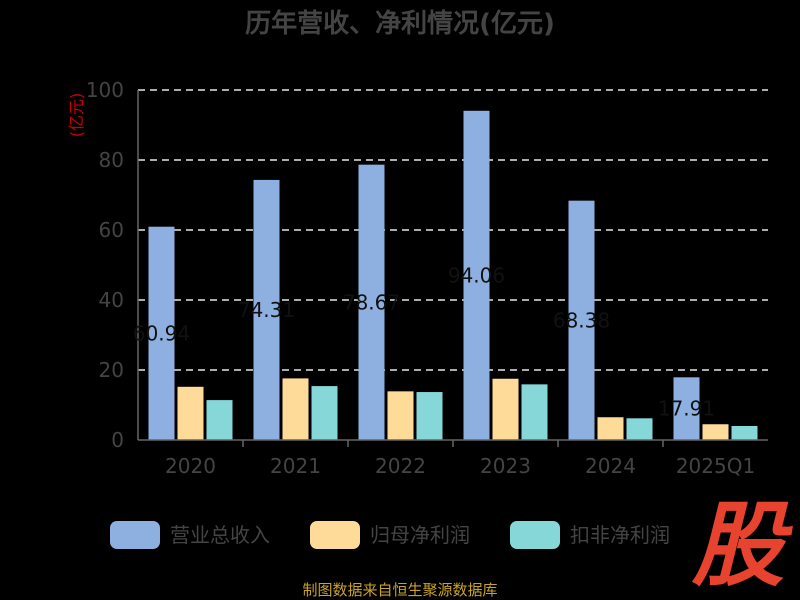 The image size is (800, 600). Describe the element at coordinates (105, 265) in the screenshot. I see `y-axis-ticks: 0 20 40 60 80 100` at that location.